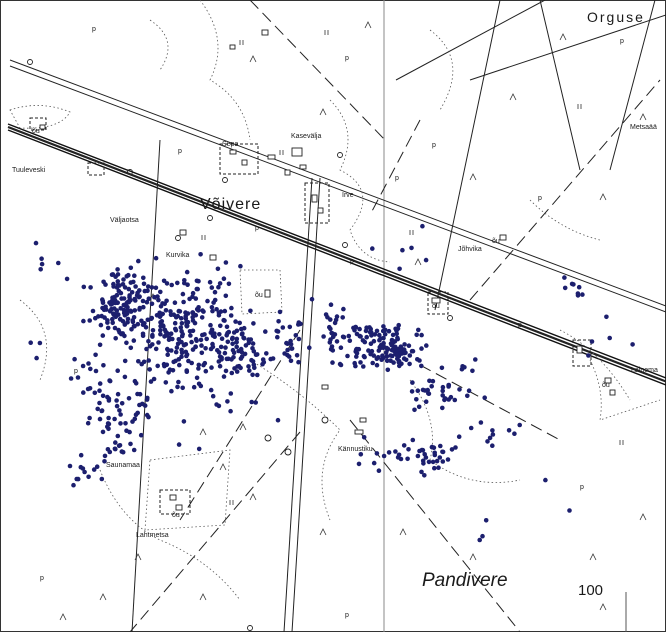 This screenshot has width=666, height=632. I want to click on place-voivere: Võivere, so click(231, 204).